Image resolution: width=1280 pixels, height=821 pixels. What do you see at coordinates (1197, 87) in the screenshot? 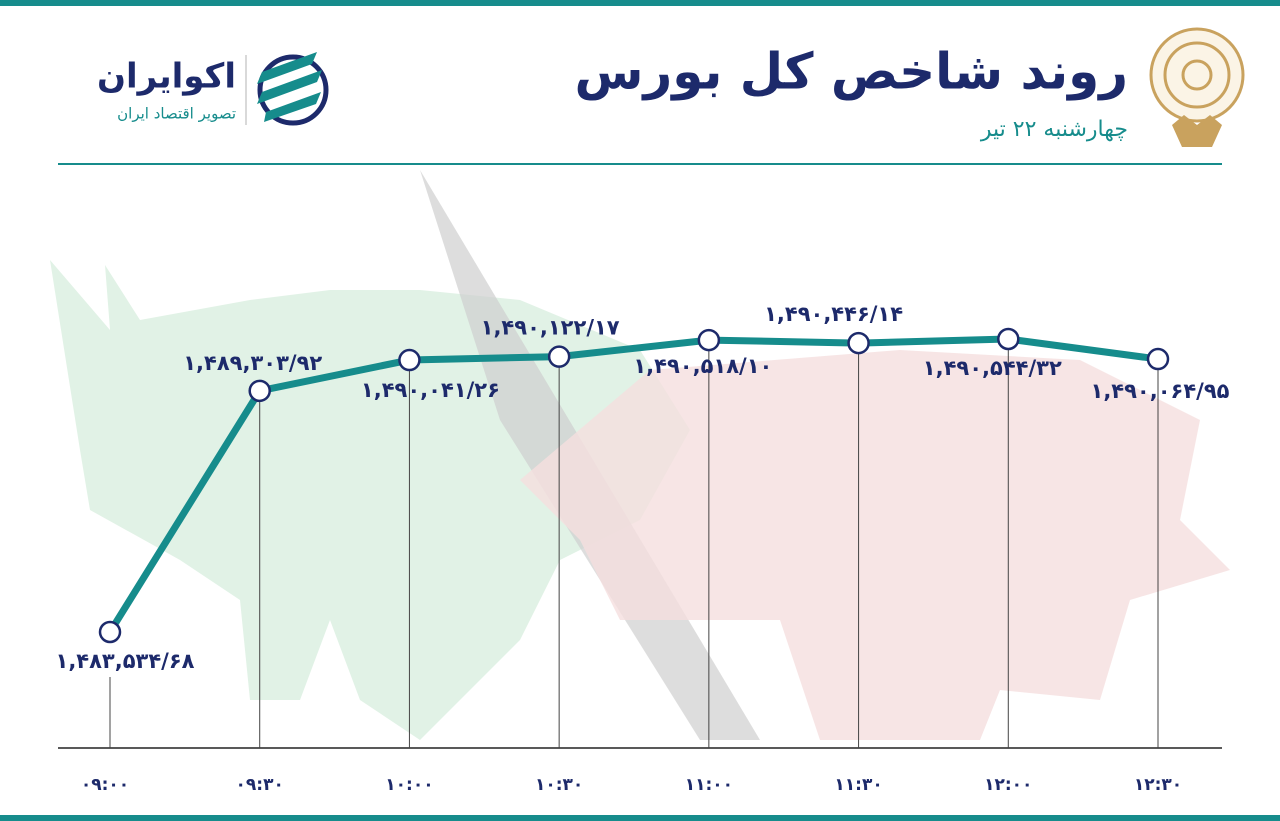
I see `bourse-emblem` at bounding box center [1197, 87].